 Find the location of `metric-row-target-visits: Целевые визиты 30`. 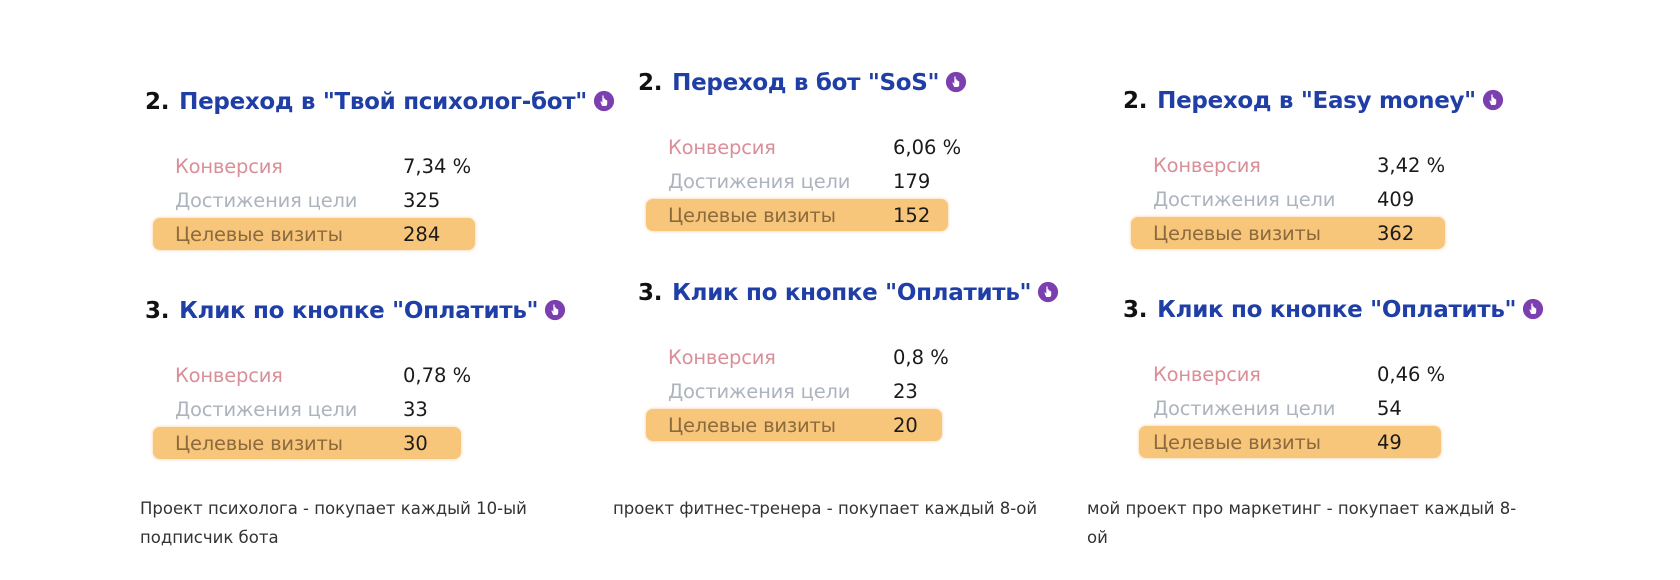

metric-row-target-visits: Целевые визиты 30 is located at coordinates (329, 444).